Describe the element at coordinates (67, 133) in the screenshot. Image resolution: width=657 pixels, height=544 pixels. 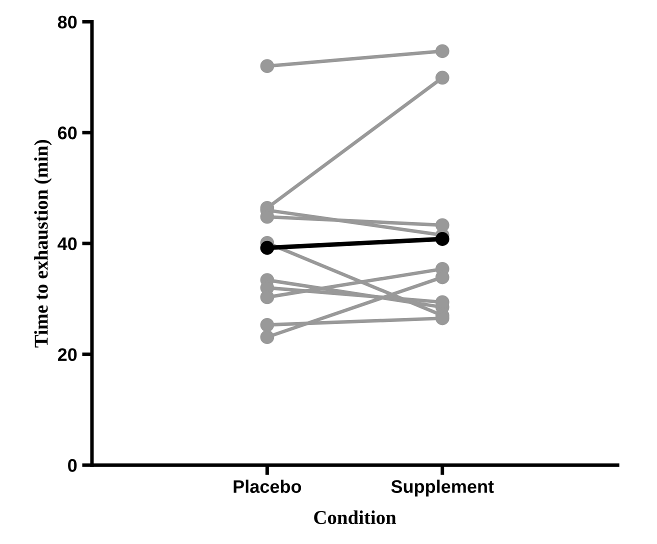
I see `y-tick-label: 60` at that location.